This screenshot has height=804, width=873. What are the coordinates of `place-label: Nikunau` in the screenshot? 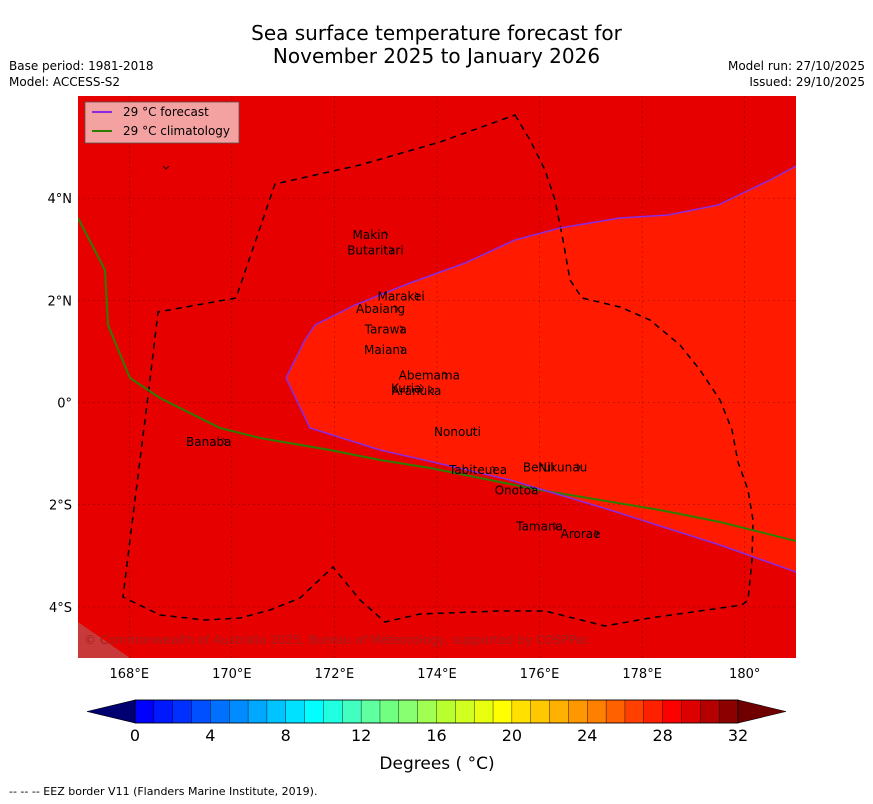 It's located at (562, 468).